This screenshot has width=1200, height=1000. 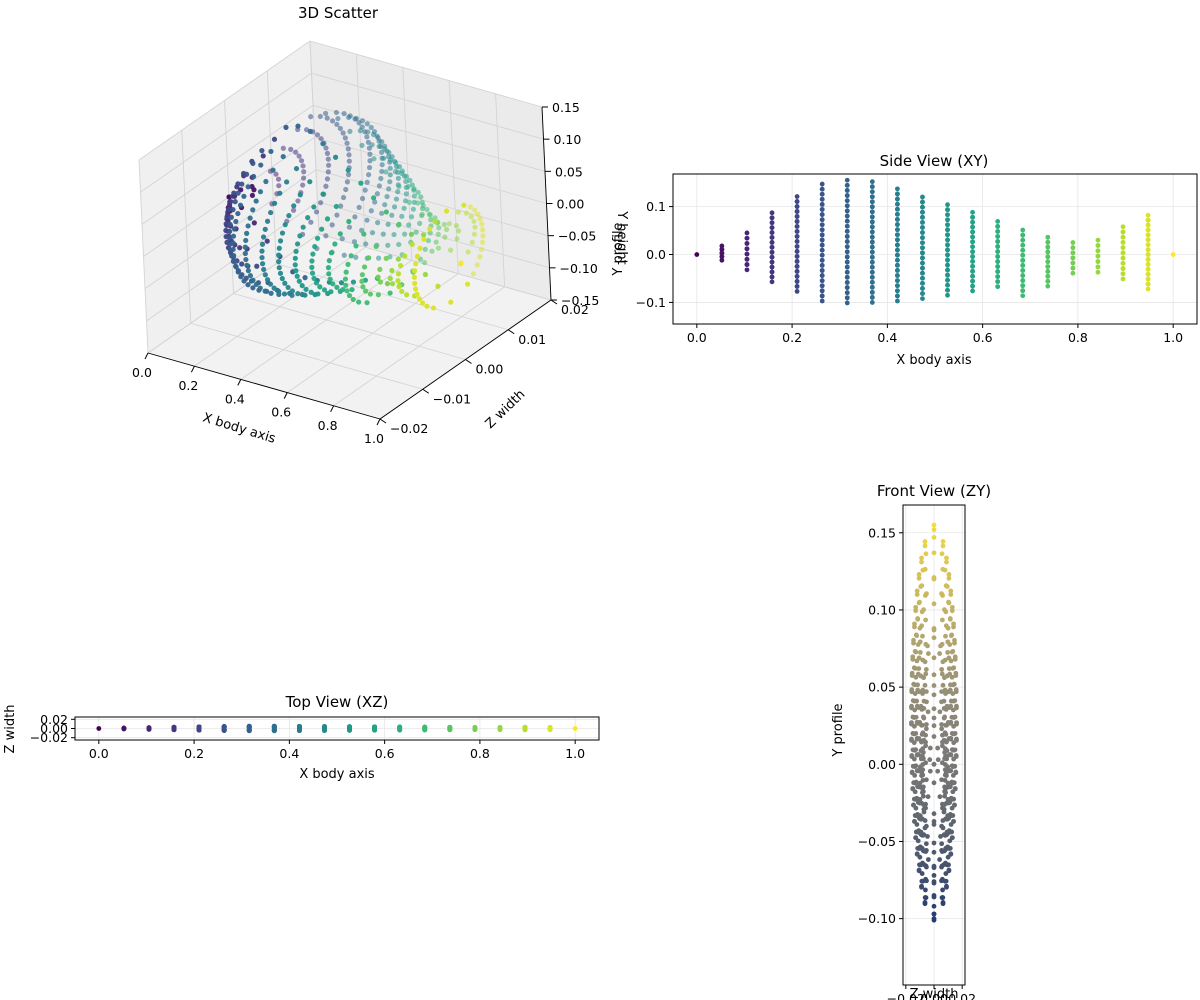 What do you see at coordinates (580, 300) in the screenshot?
I see `y-tick-label: −0.15` at bounding box center [580, 300].